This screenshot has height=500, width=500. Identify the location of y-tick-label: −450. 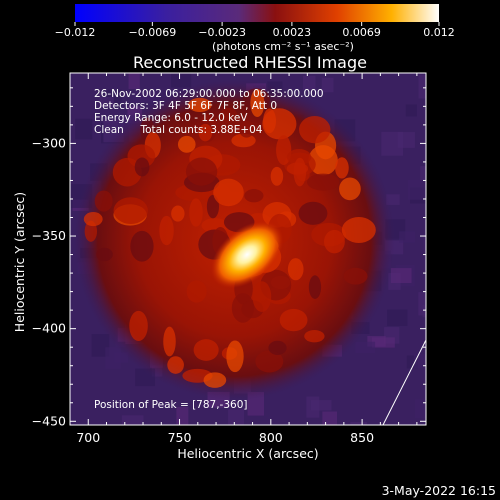
(49, 420).